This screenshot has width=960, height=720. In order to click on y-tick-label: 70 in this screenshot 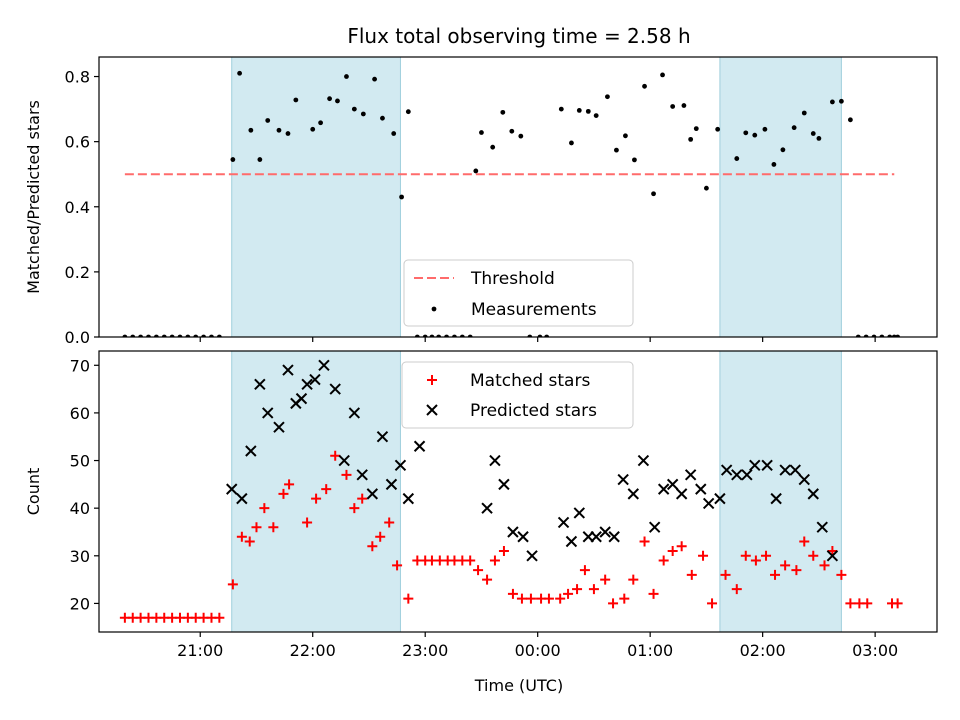, I will do `click(80, 365)`.